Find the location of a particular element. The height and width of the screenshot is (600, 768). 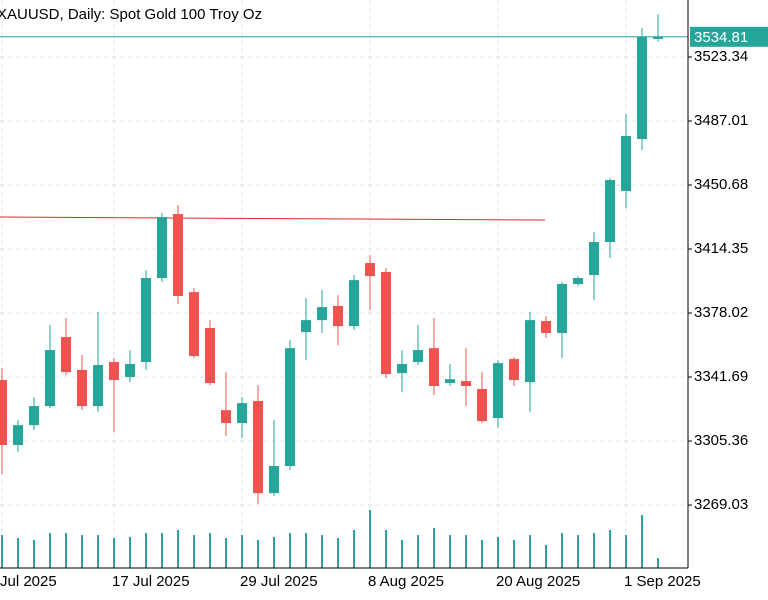

x-tick-label: 17 Jul 2025 is located at coordinates (151, 581).